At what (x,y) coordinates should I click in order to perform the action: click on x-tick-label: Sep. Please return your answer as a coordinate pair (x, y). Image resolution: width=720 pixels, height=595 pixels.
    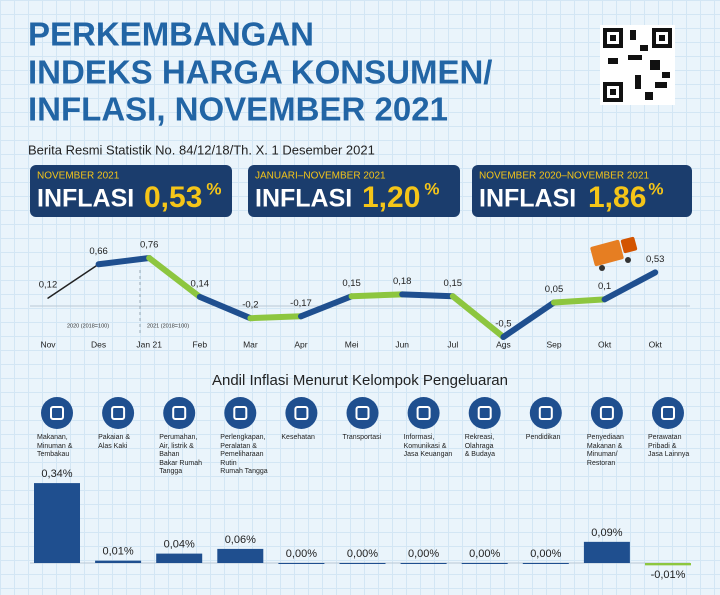
    Looking at the image, I should click on (553, 344).